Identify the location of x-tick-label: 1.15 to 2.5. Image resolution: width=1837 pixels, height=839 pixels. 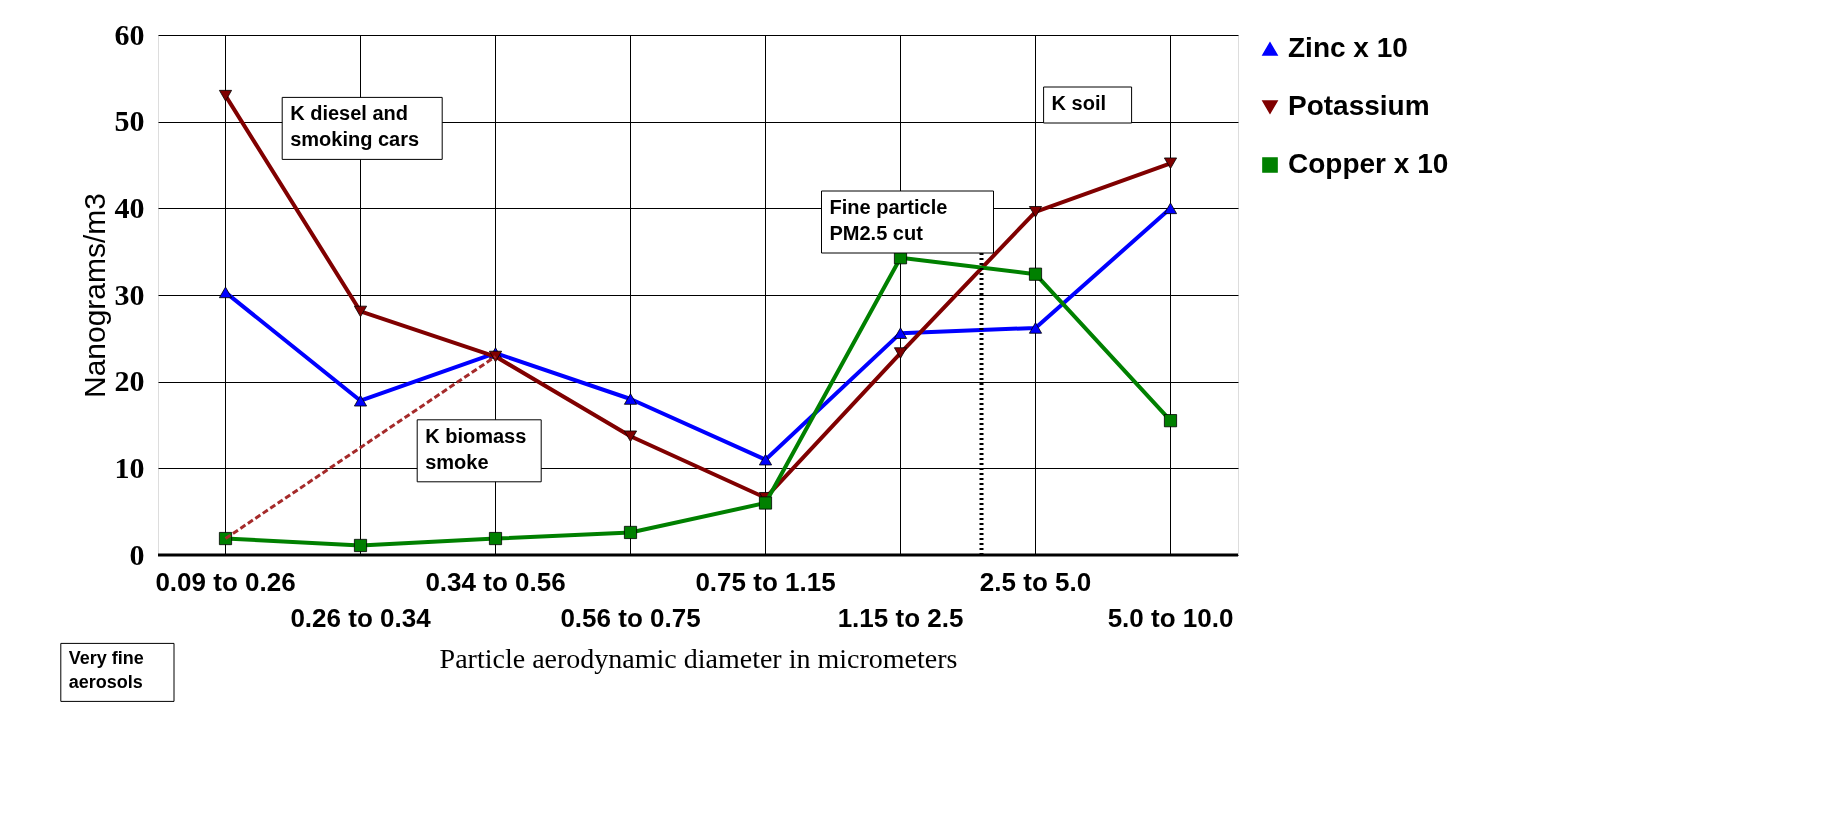
(900, 617).